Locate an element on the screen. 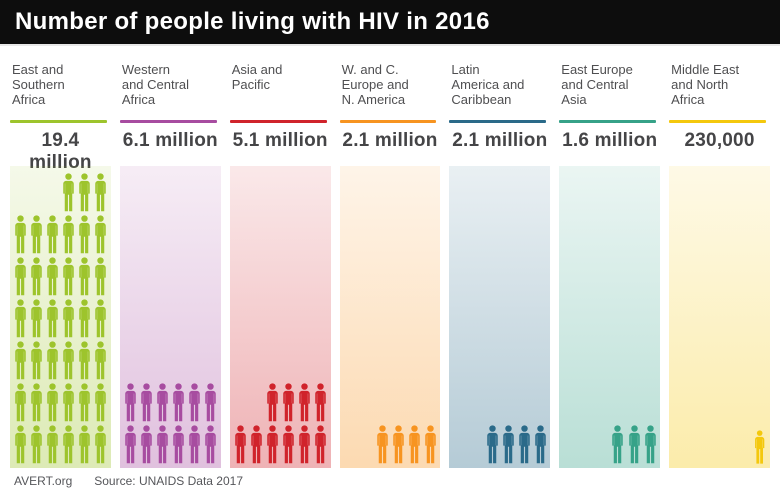 Image resolution: width=780 pixels, height=494 pixels. region-column-5: Latin America and Caribbean 2.1 million is located at coordinates (500, 265).